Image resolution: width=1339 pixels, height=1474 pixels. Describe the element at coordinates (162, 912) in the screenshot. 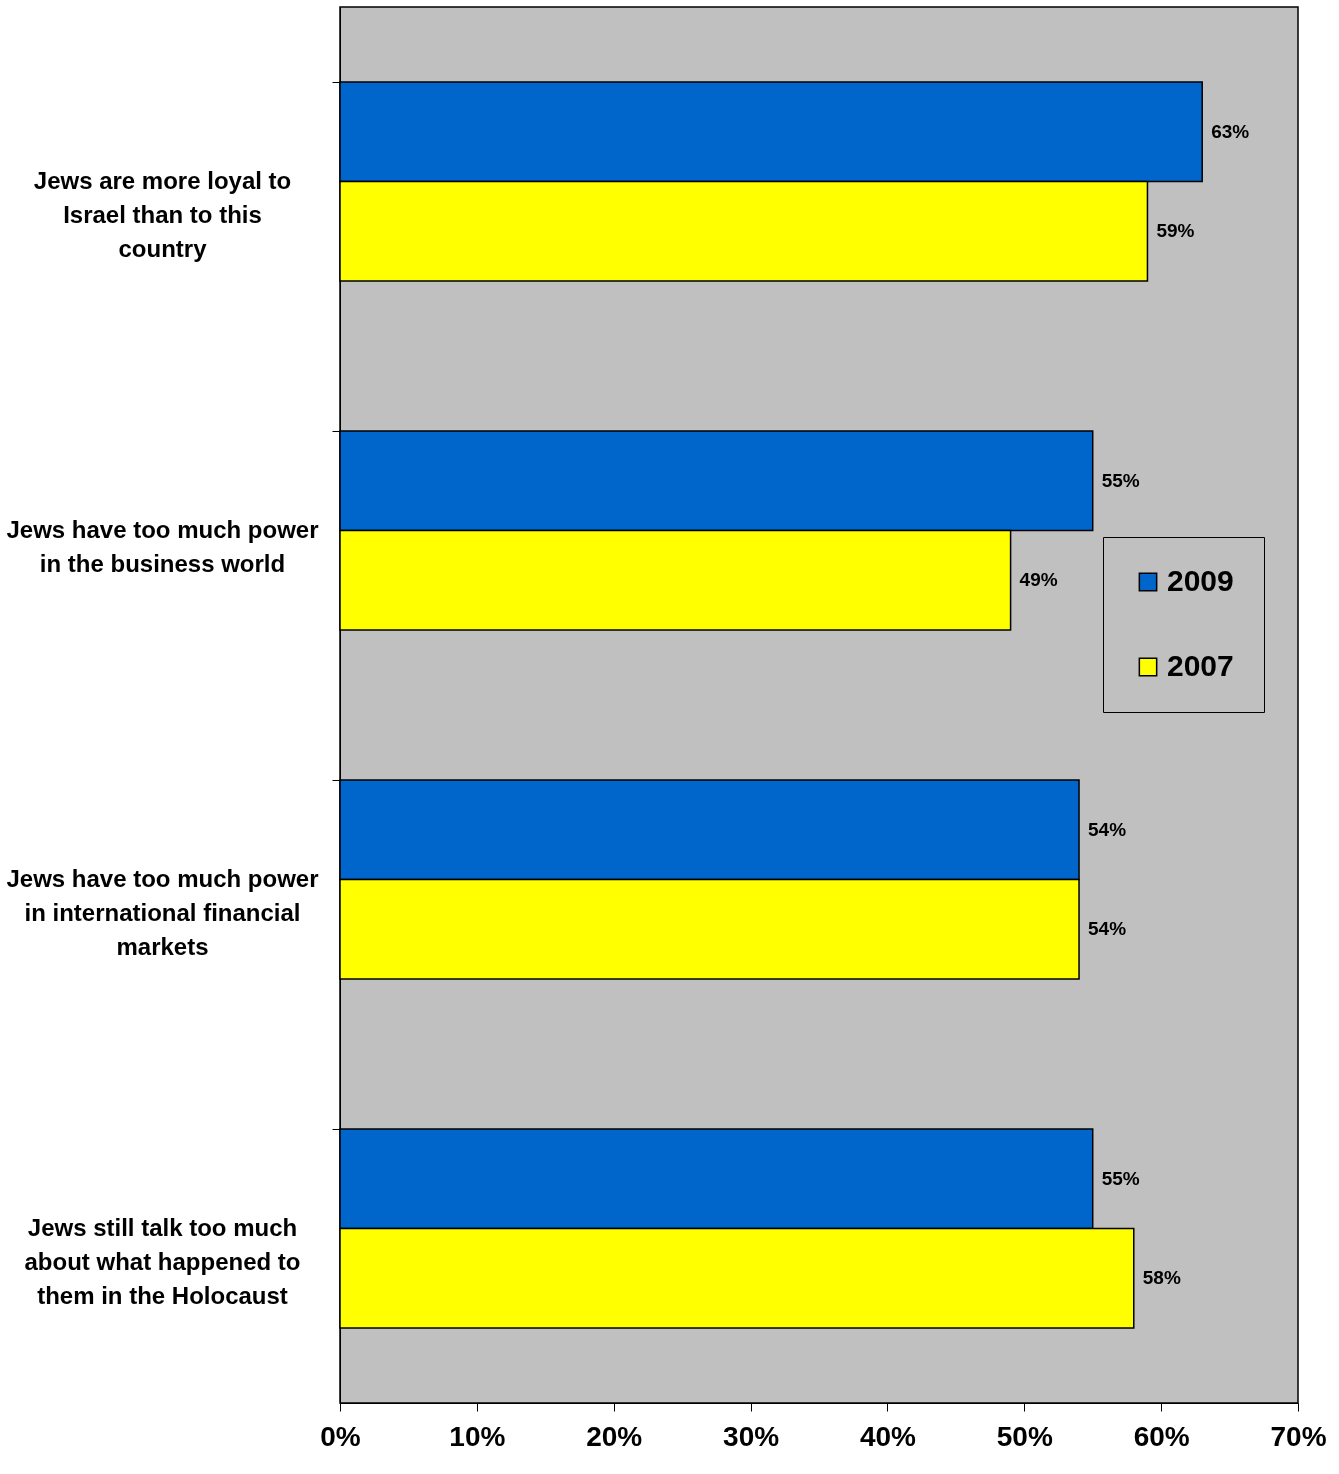

I see `y-tick-label: Jews have too much power in international financial markets` at that location.